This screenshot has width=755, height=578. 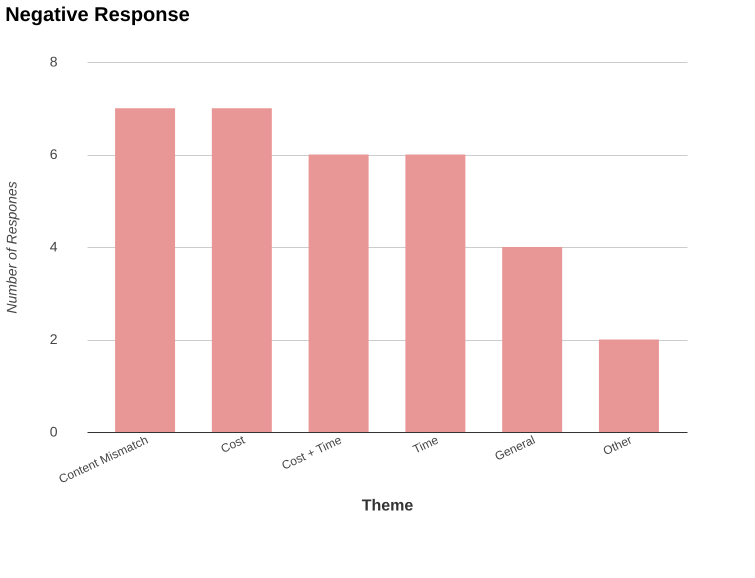 I want to click on x-tick-label: Other, so click(x=617, y=445).